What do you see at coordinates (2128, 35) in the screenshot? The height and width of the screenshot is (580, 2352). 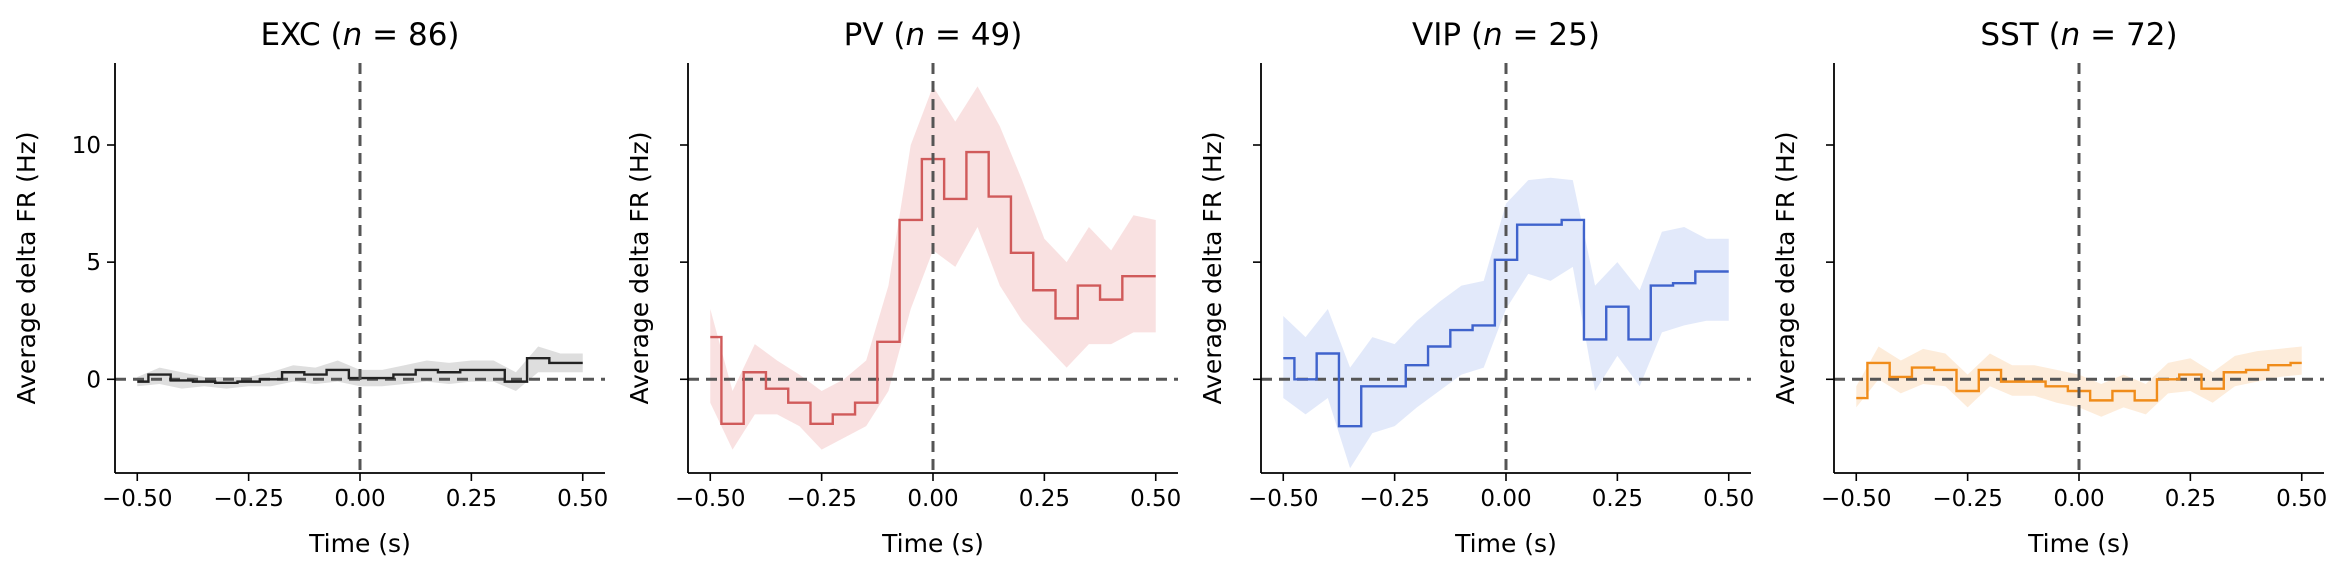 I see `title-count: = 72)` at bounding box center [2128, 35].